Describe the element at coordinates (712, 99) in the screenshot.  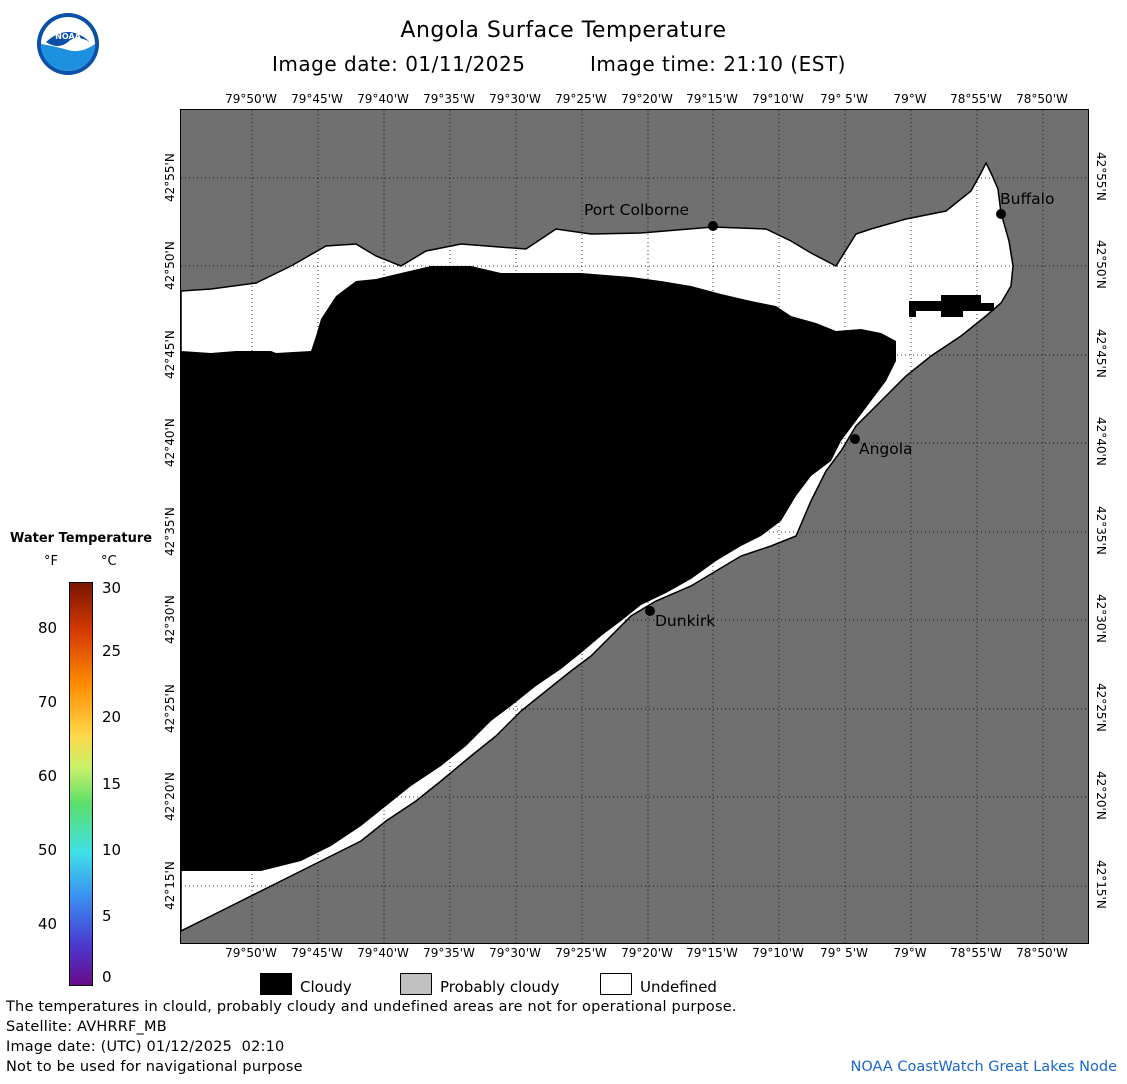
I see `lon-tick-top: 79°15'W` at that location.